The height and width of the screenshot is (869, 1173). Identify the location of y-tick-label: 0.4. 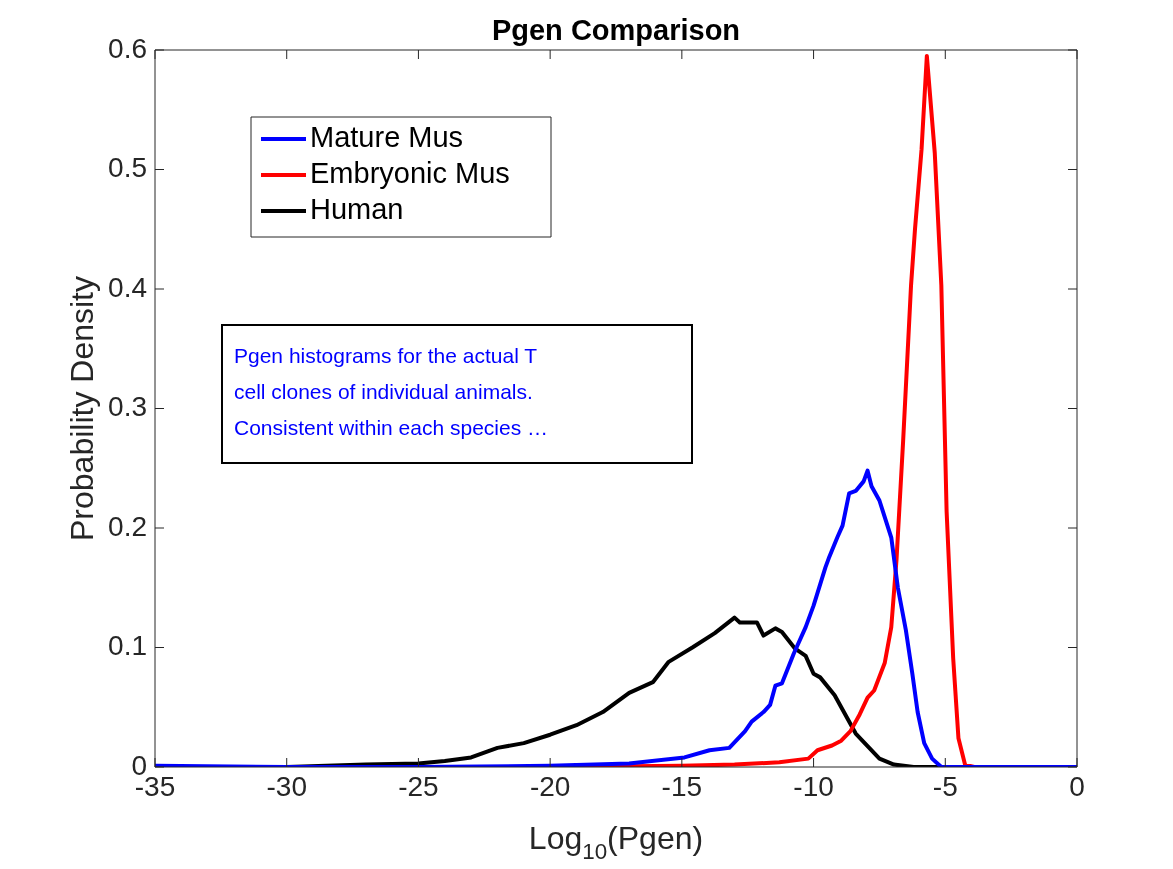
(127, 287).